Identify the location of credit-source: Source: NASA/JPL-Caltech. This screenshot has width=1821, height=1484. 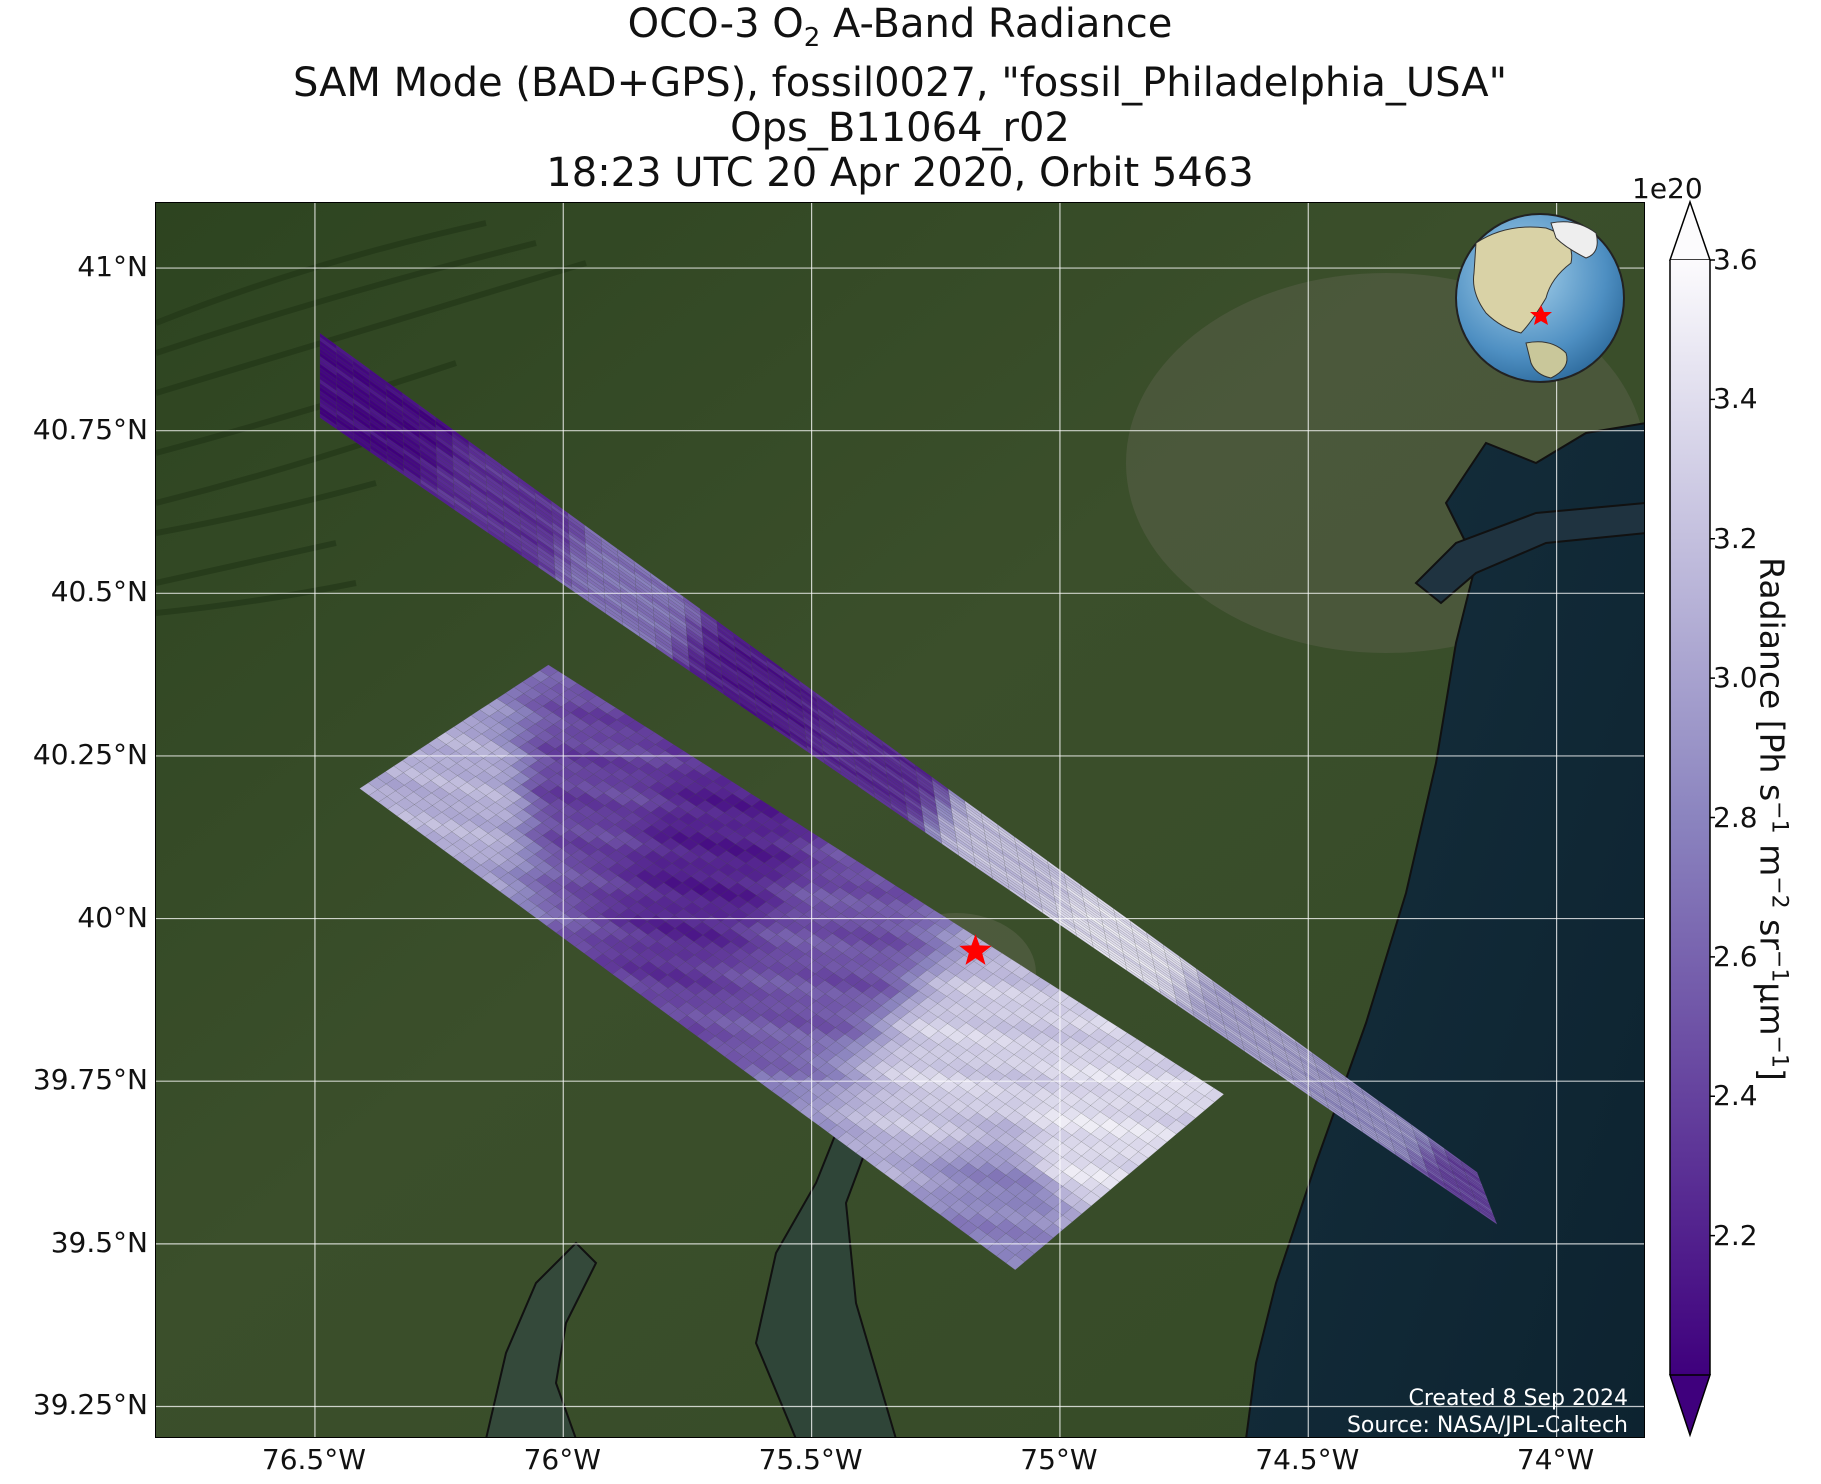
(1487, 1425).